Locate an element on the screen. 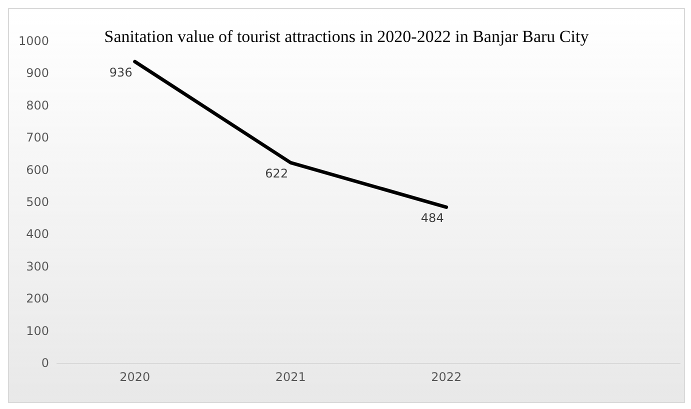 This screenshot has width=691, height=409. x-tick-label: 2020 is located at coordinates (135, 377).